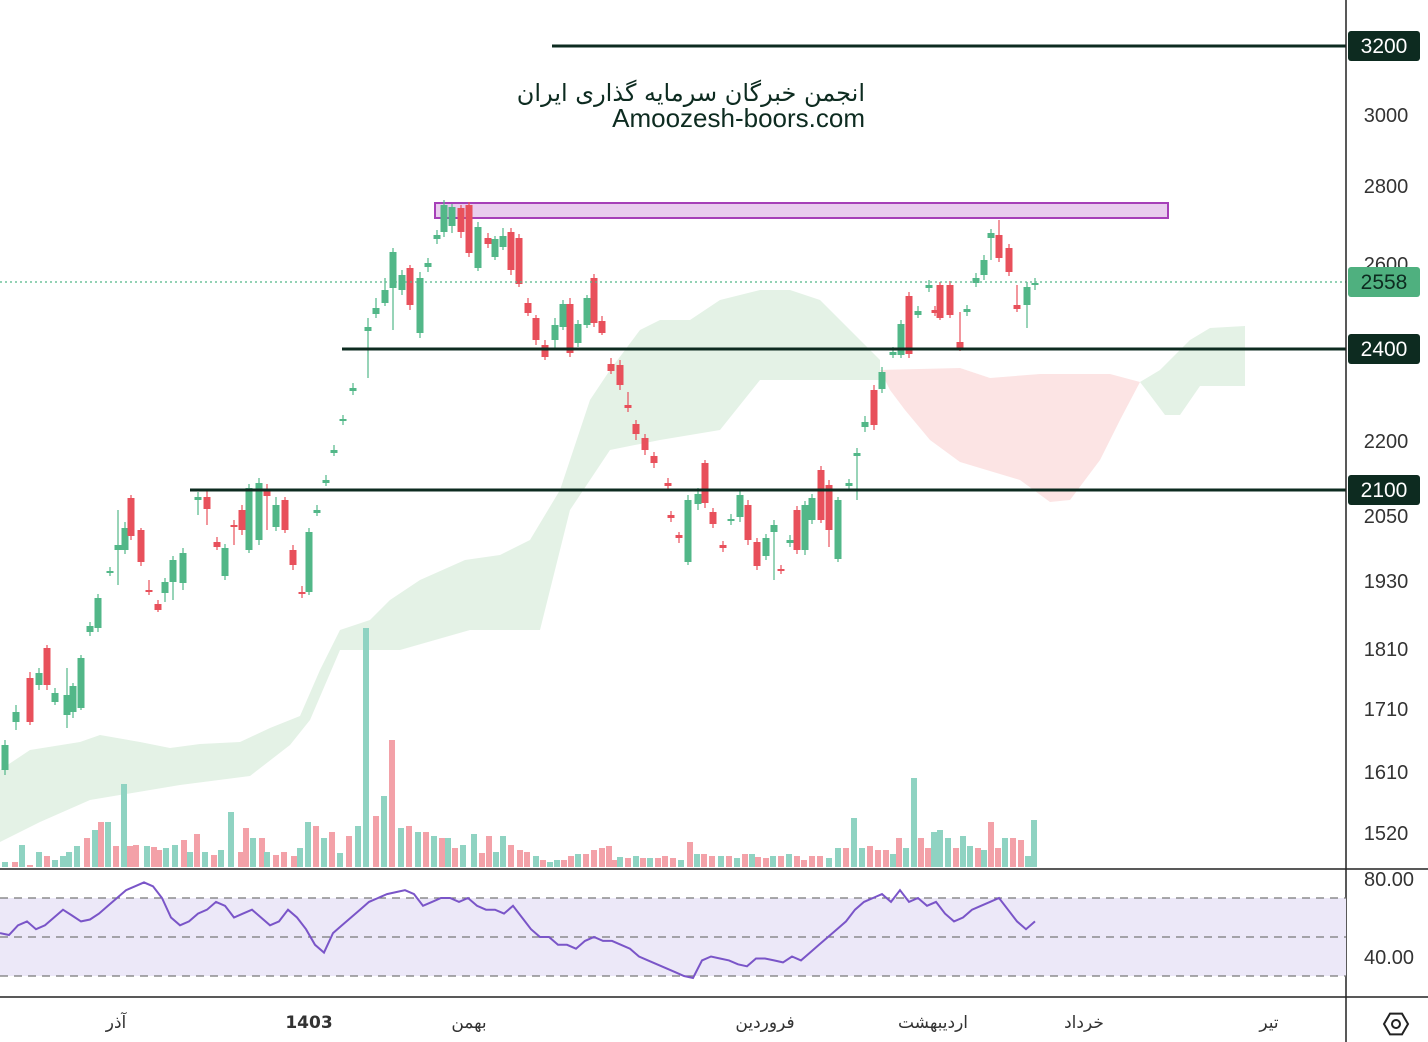 The height and width of the screenshot is (1042, 1428). What do you see at coordinates (1384, 490) in the screenshot?
I see `level-badge-2100: 2100` at bounding box center [1384, 490].